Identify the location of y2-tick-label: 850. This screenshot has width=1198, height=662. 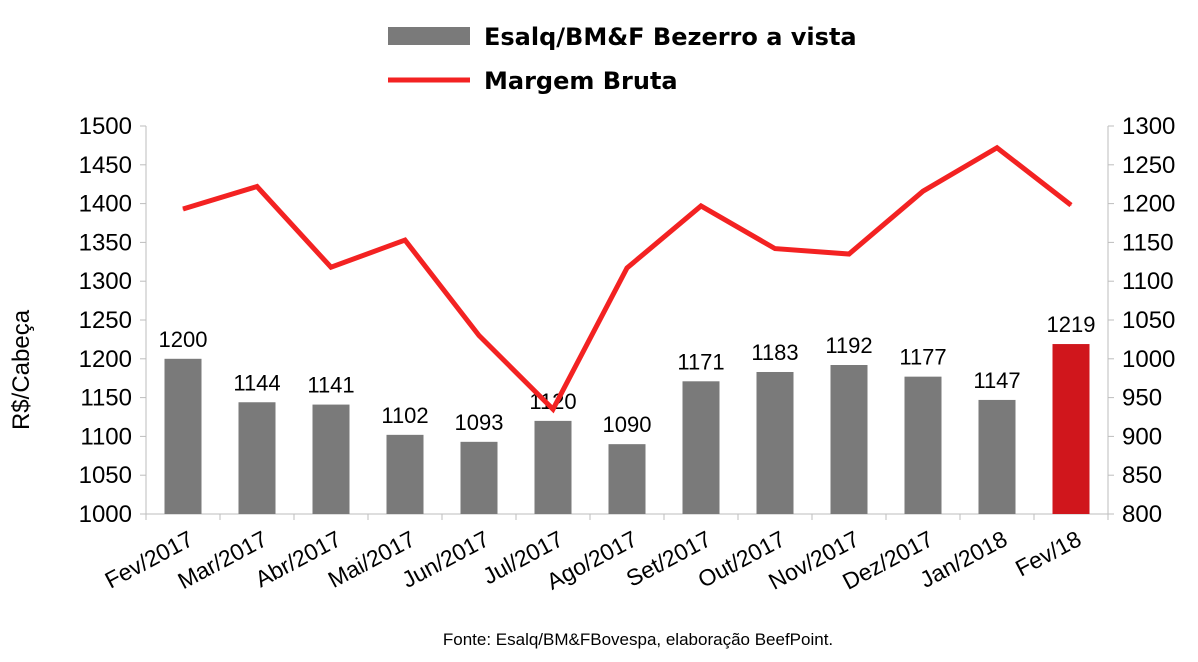
(1142, 475).